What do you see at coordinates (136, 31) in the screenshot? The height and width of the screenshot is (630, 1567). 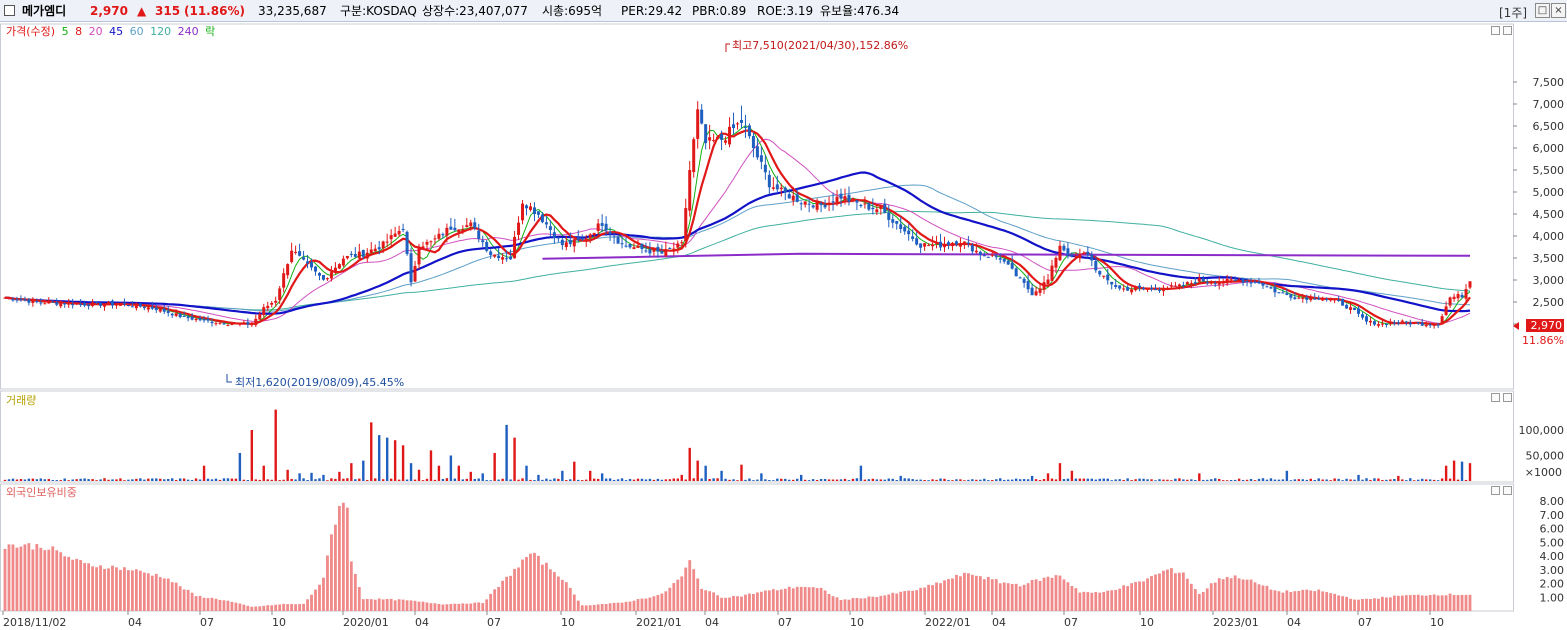 I see `legend-ma60: 60` at bounding box center [136, 31].